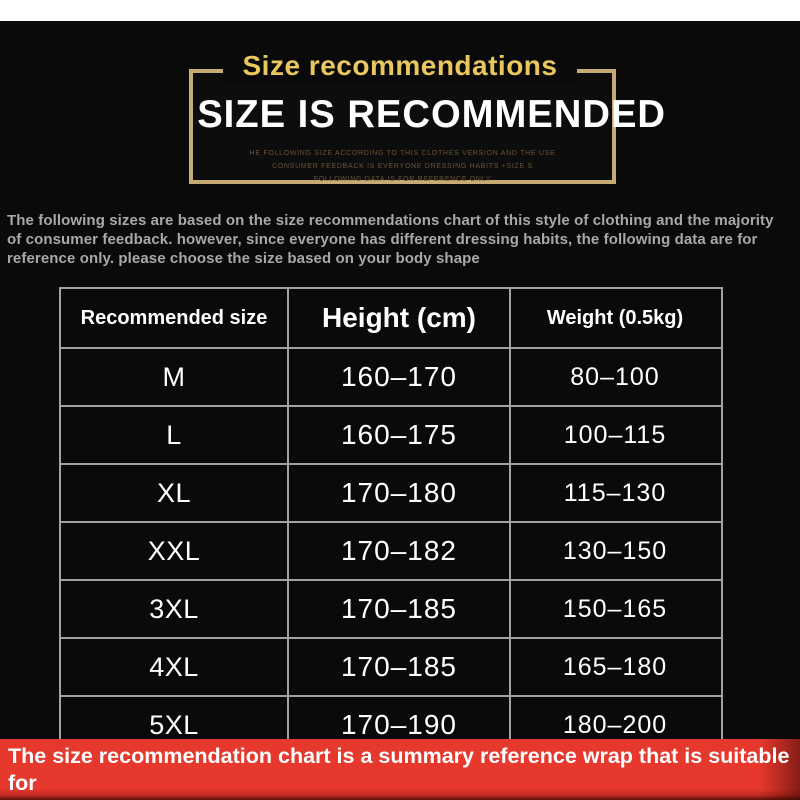 This screenshot has height=800, width=800. What do you see at coordinates (175, 493) in the screenshot?
I see `size-cell: XL` at bounding box center [175, 493].